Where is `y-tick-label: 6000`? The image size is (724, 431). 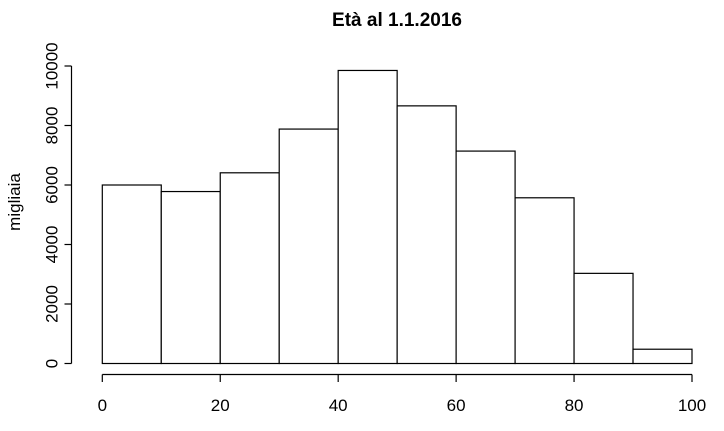 y-tick-label: 6000 is located at coordinates (52, 185).